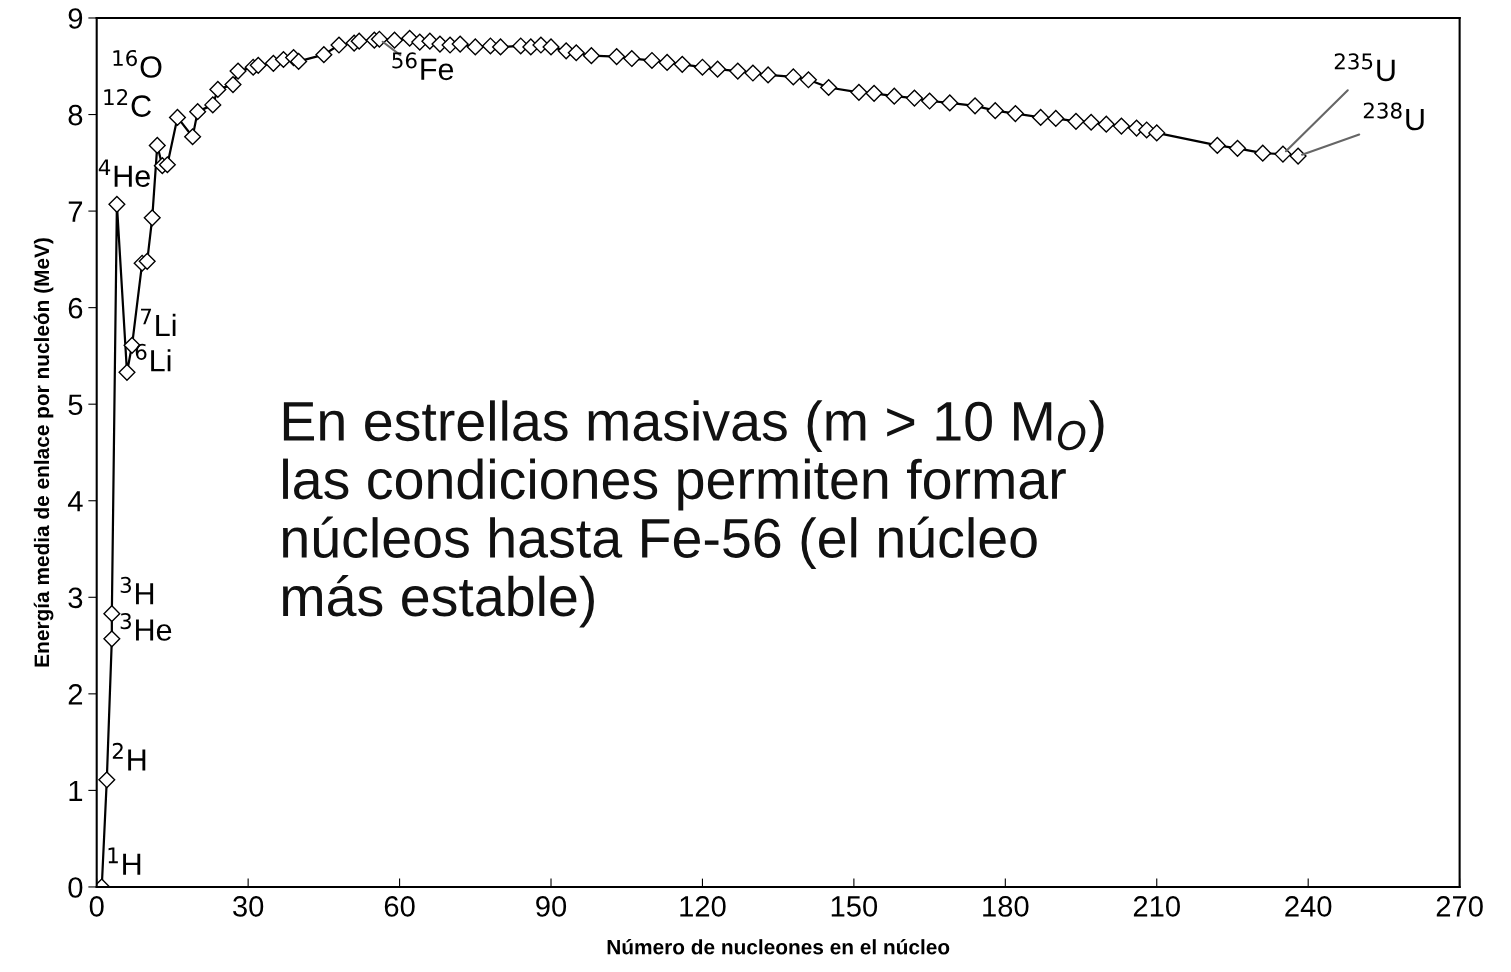 The height and width of the screenshot is (972, 1511). What do you see at coordinates (703, 906) in the screenshot?
I see `x-tick-label: 120` at bounding box center [703, 906].